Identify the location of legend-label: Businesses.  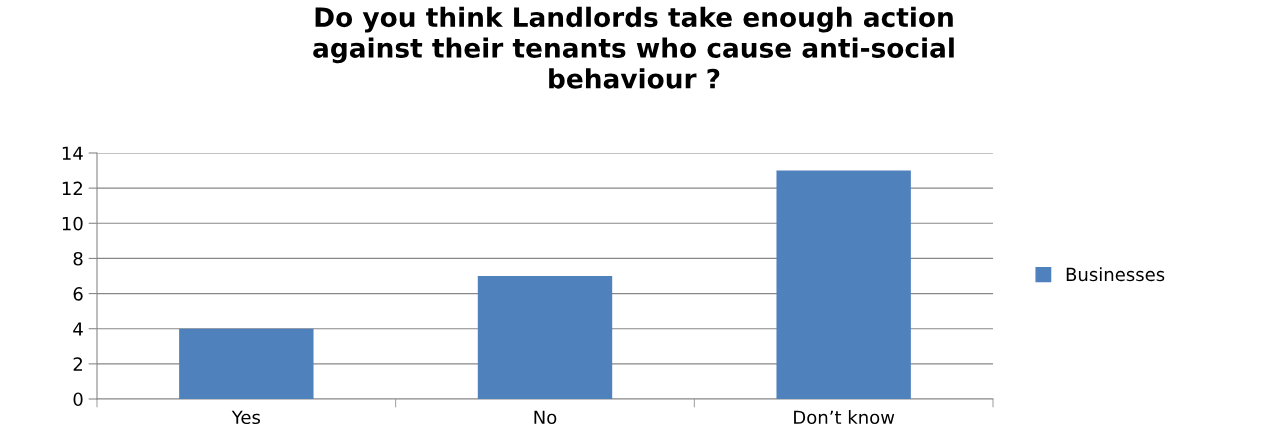
(1115, 274).